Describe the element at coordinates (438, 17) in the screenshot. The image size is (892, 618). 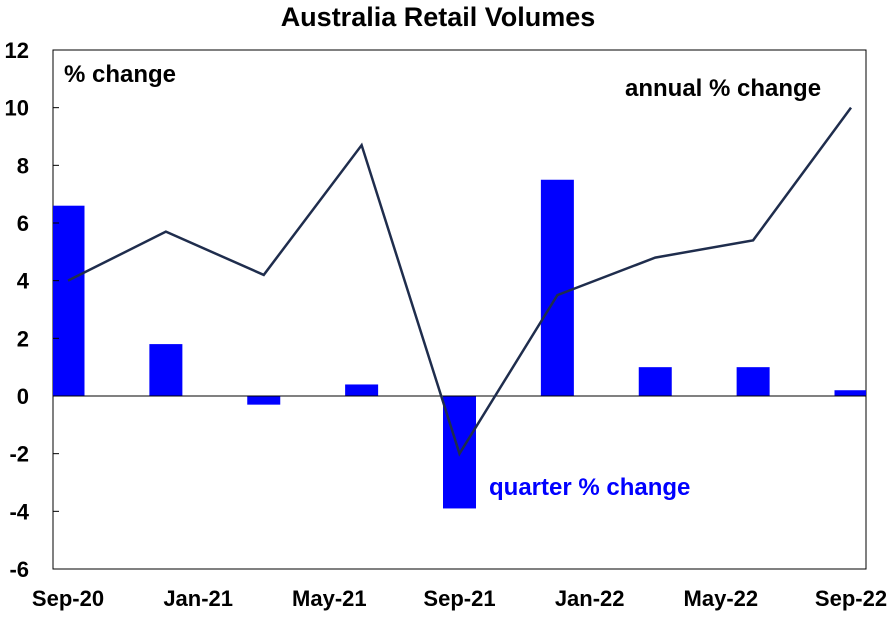
I see `chart-title: Australia Retail Volumes` at that location.